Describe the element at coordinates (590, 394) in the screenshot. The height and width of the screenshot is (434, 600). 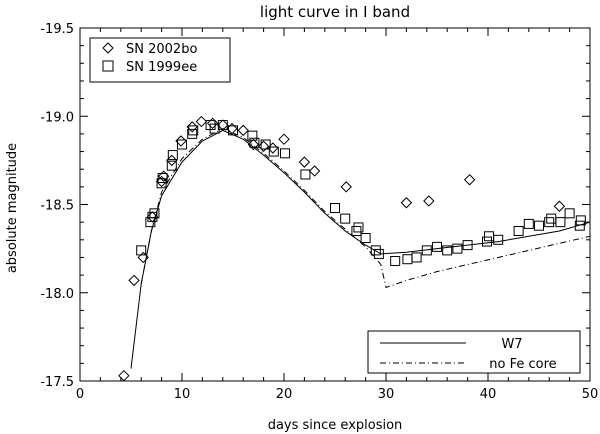
I see `x-tick-label: 50` at that location.